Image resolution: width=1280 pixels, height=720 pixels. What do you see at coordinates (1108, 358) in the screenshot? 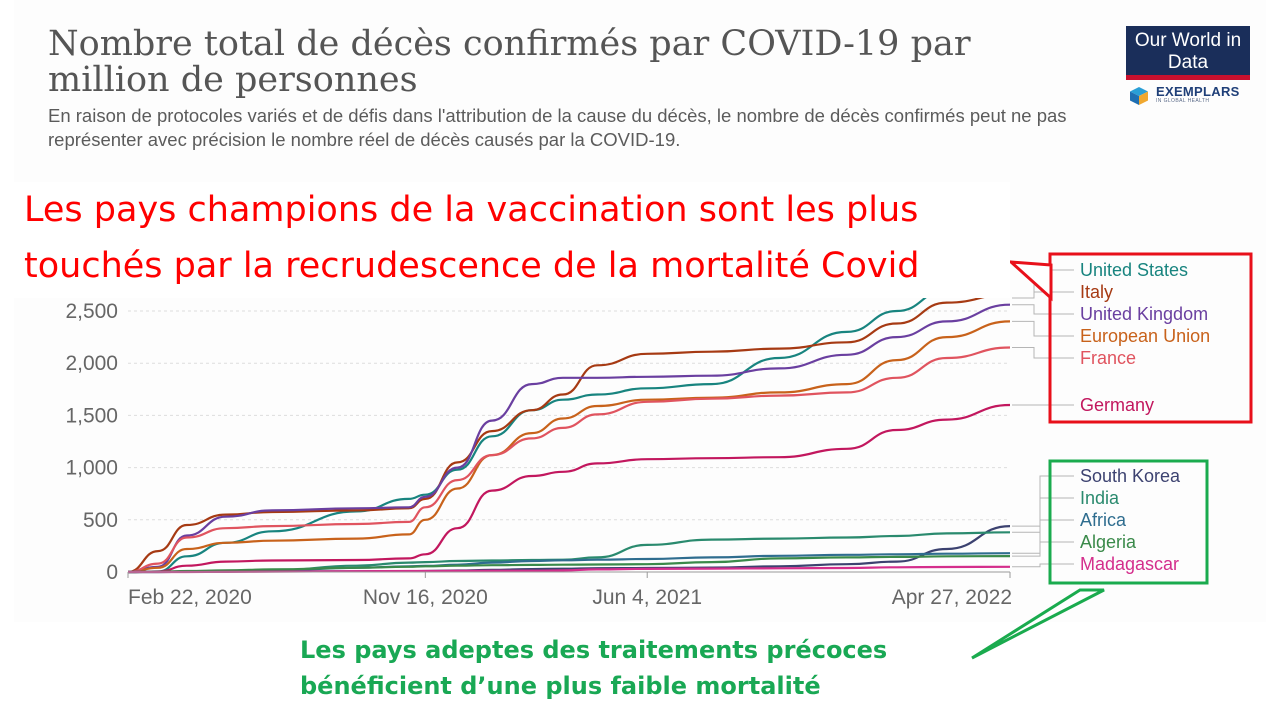
I see `legend-label-france: France` at bounding box center [1108, 358].